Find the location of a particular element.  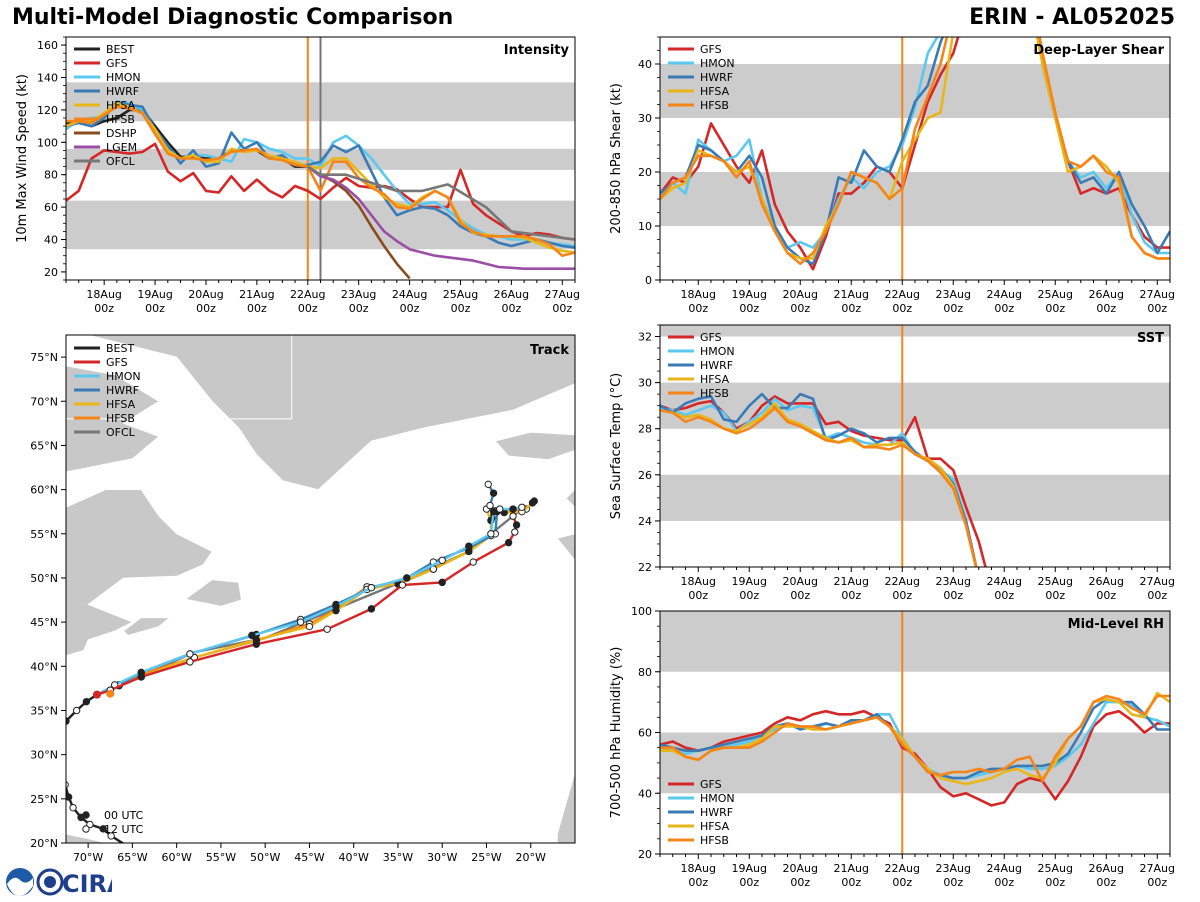

y-axis-label: 10m Max Wind Speed (kt) is located at coordinates (22, 158).